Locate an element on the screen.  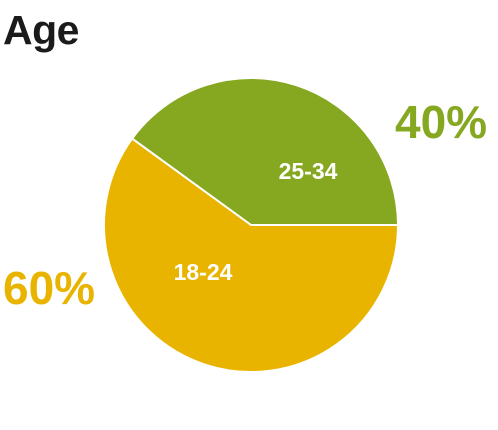
slice-label-25-34: 25-34 is located at coordinates (308, 171).